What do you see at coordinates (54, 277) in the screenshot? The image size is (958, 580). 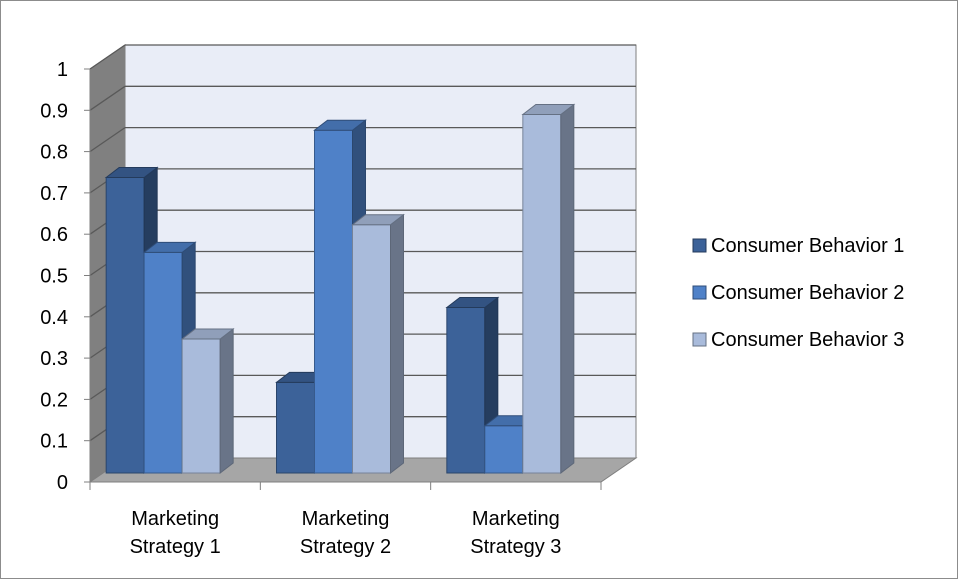 I see `y-tick-label: 0.5` at bounding box center [54, 277].